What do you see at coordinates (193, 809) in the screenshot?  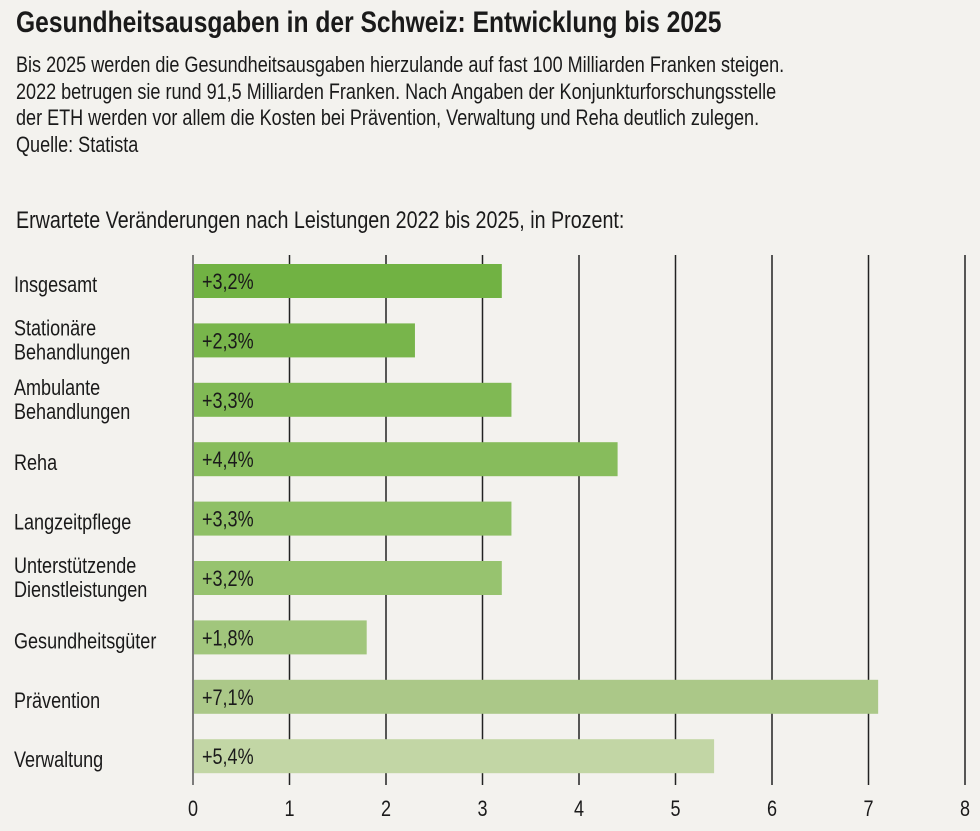 I see `x-tick-label: 0` at bounding box center [193, 809].